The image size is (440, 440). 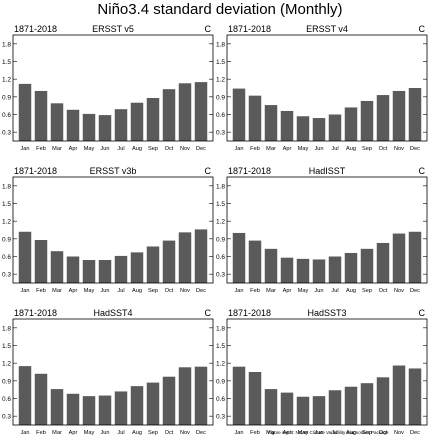 I want to click on panel-dataset-label: ERSST v4, so click(x=327, y=29).